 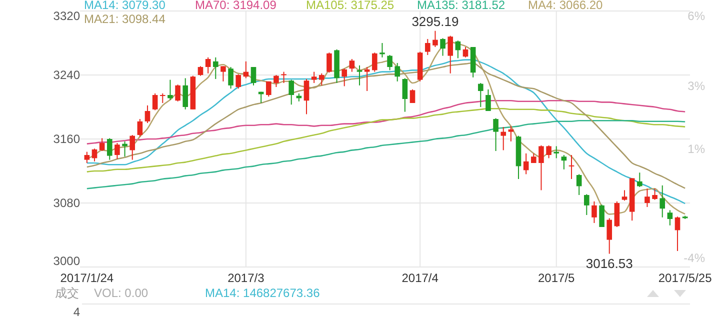 What do you see at coordinates (685, 278) in the screenshot?
I see `x-tick-label: 2017/5/25` at bounding box center [685, 278].